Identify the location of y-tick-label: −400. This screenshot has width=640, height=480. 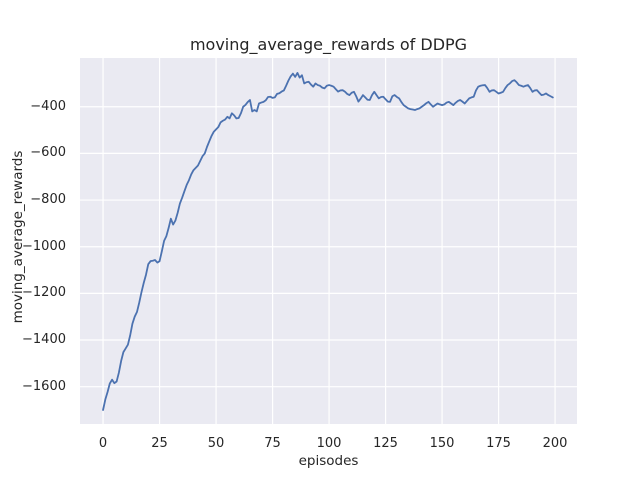
(48, 106).